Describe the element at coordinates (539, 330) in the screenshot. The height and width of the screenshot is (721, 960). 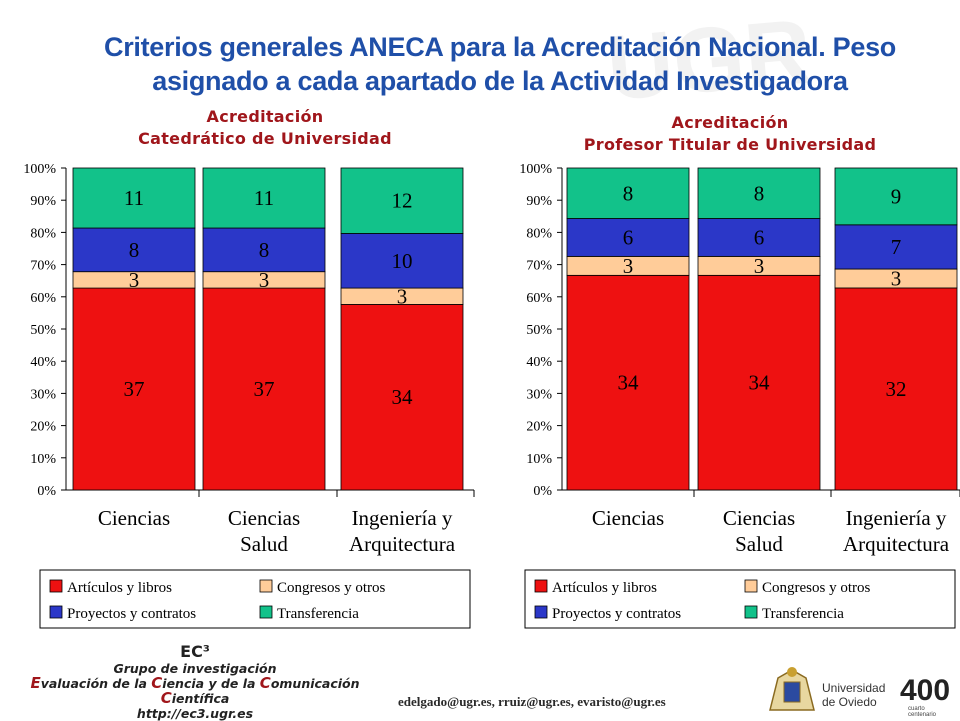
I see `chart-2-y-tick-label: 50%` at that location.